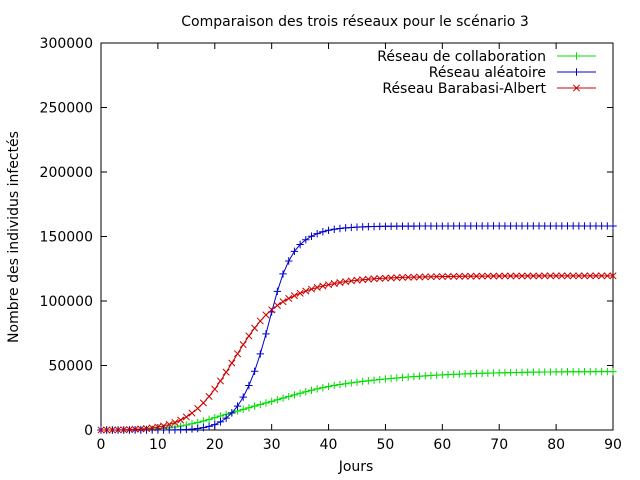  Describe the element at coordinates (556, 445) in the screenshot. I see `x-tick-label: 80` at that location.